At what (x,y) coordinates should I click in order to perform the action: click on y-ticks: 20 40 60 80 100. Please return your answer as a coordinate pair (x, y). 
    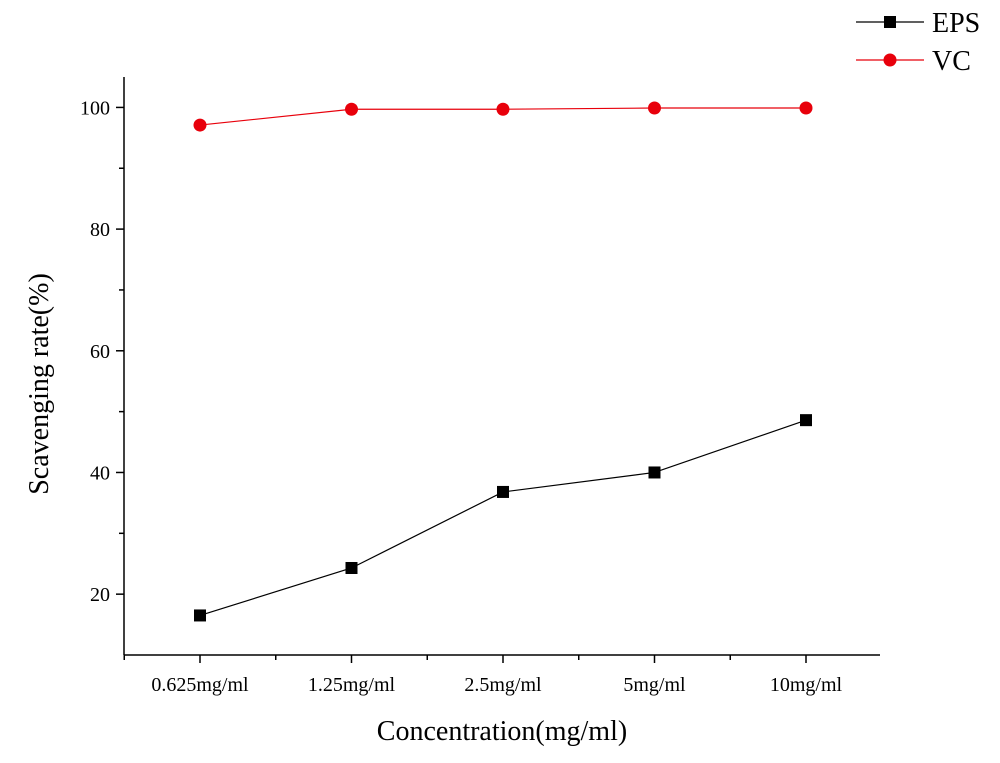
    Looking at the image, I should click on (102, 351).